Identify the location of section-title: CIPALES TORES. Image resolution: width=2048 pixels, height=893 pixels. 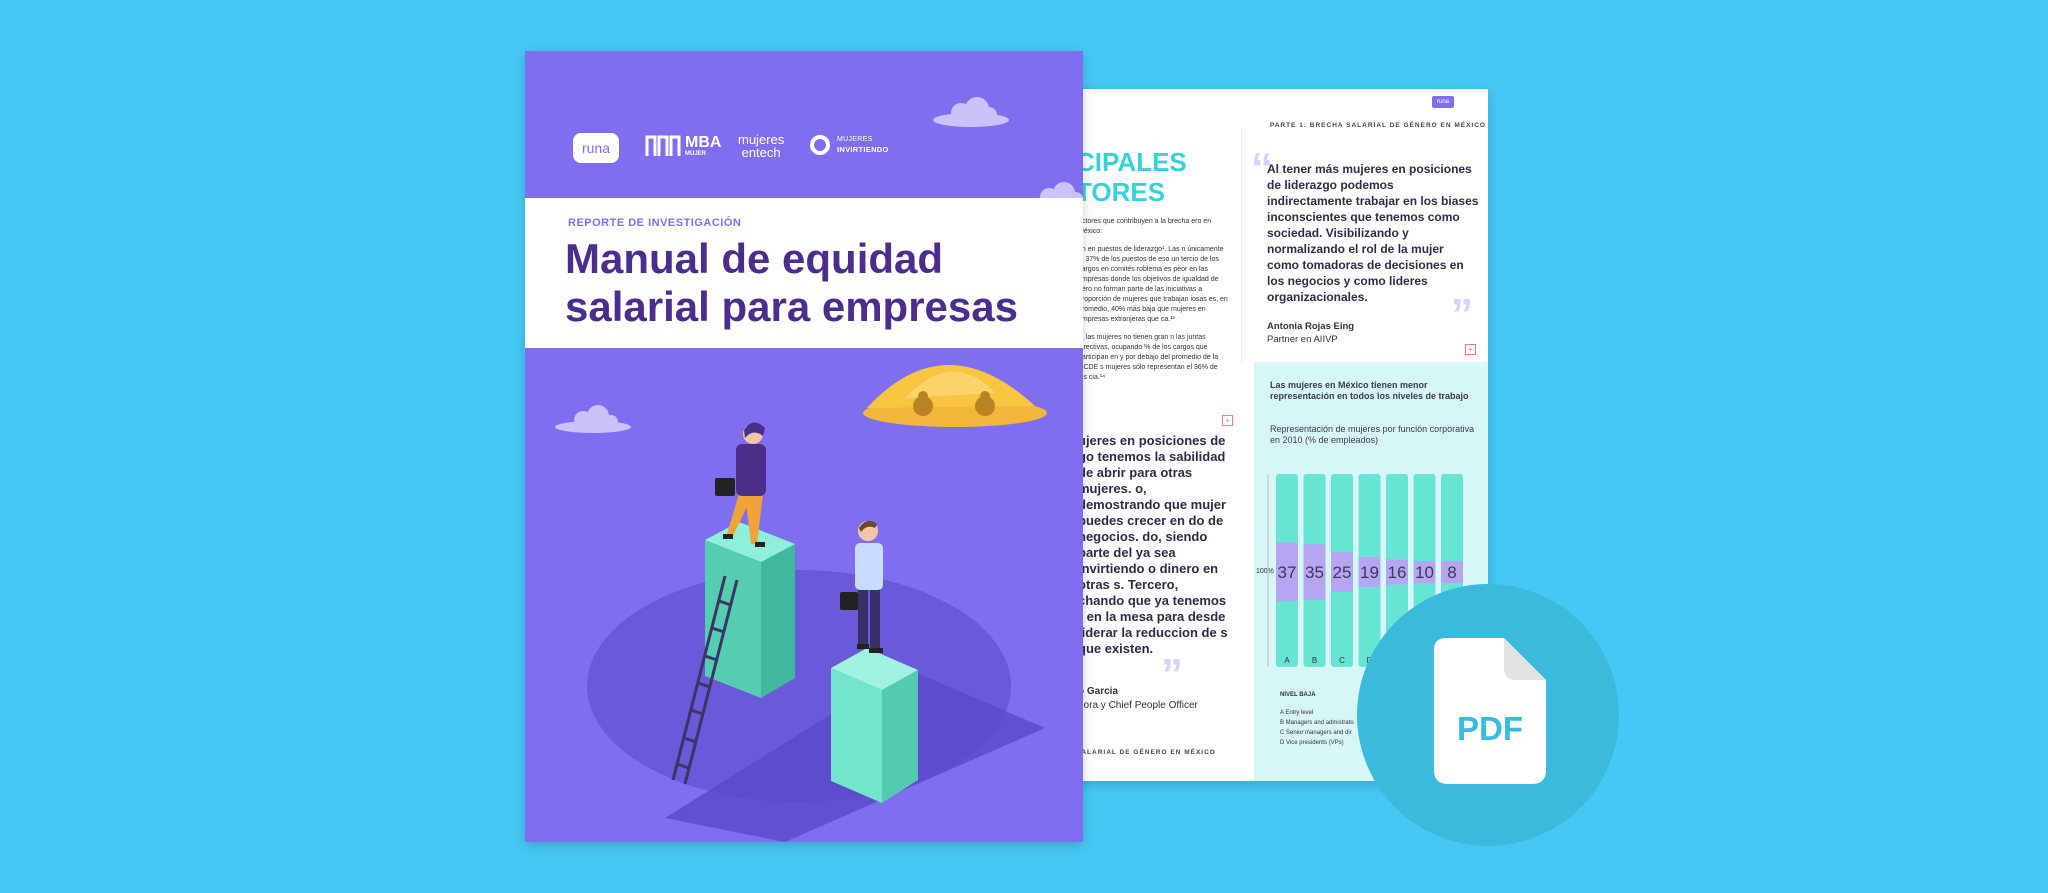
(1161, 177).